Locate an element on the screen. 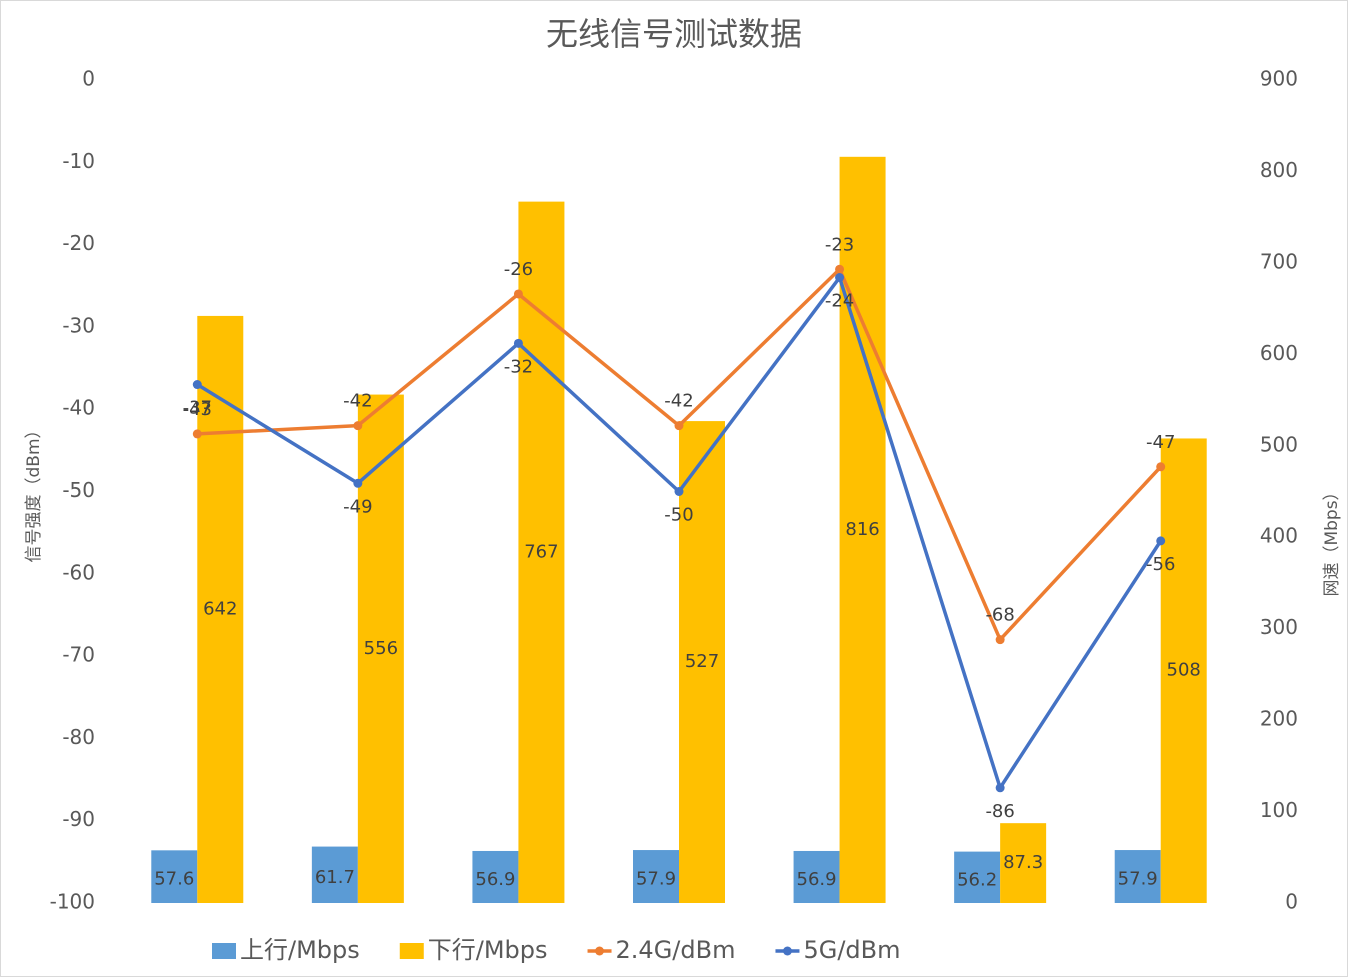  data-label: 642 is located at coordinates (220, 608).